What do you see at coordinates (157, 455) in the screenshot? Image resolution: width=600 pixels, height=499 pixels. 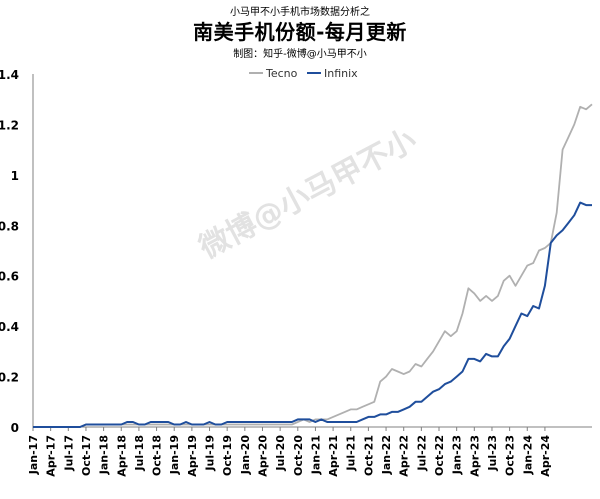 I see `x-tick-label: Oct-18` at bounding box center [157, 455].